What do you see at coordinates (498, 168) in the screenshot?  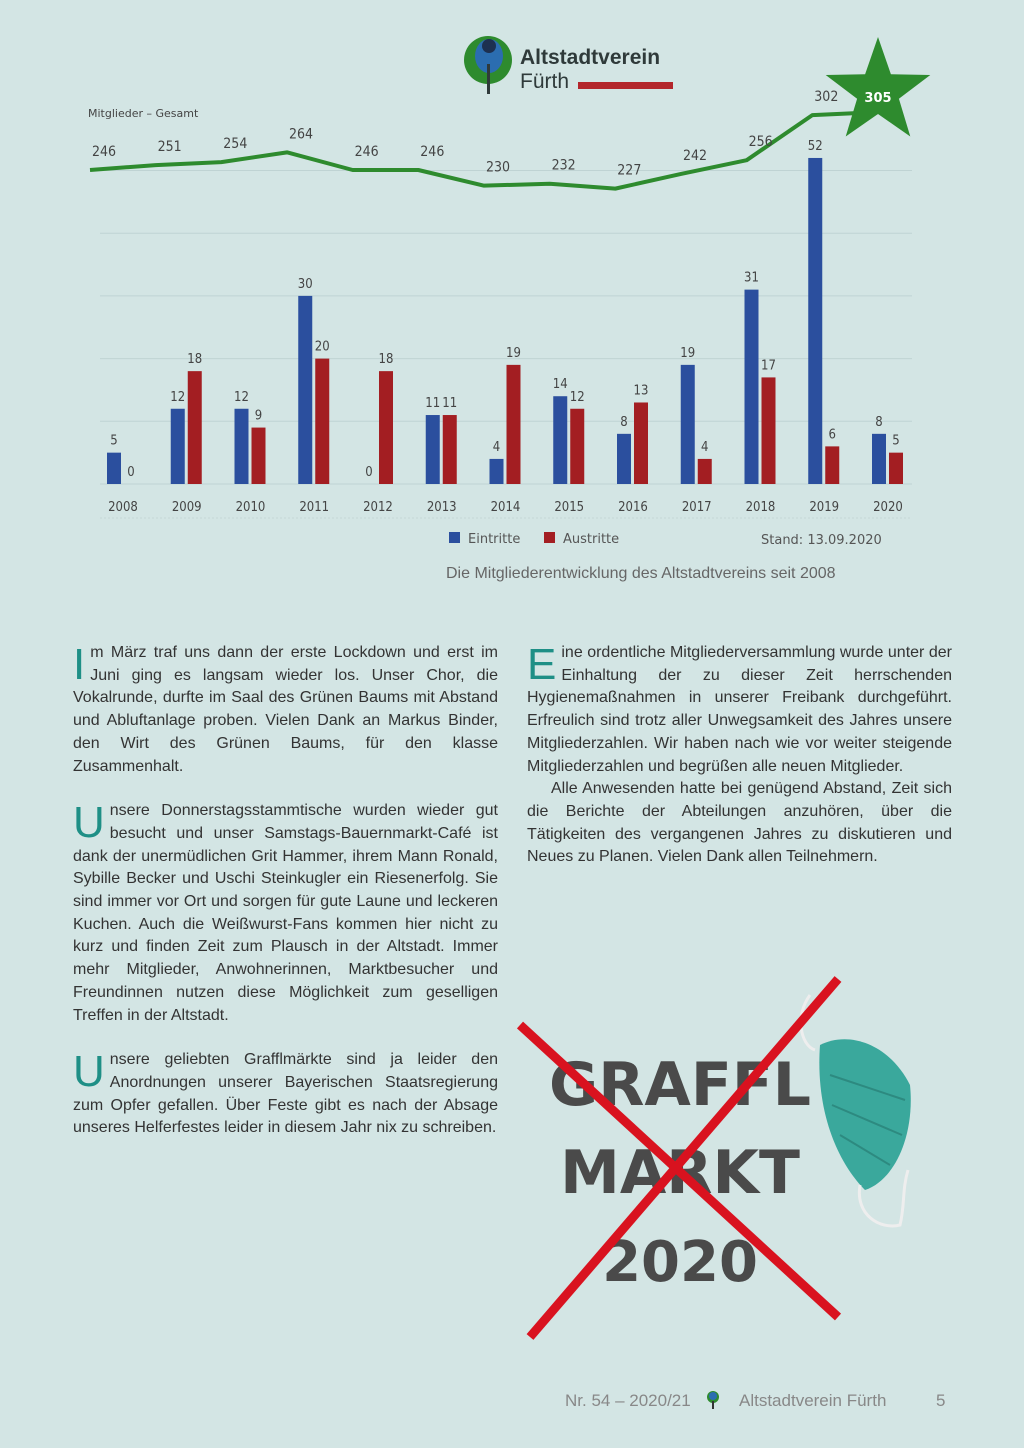 I see `line-data-label: 230` at bounding box center [498, 168].